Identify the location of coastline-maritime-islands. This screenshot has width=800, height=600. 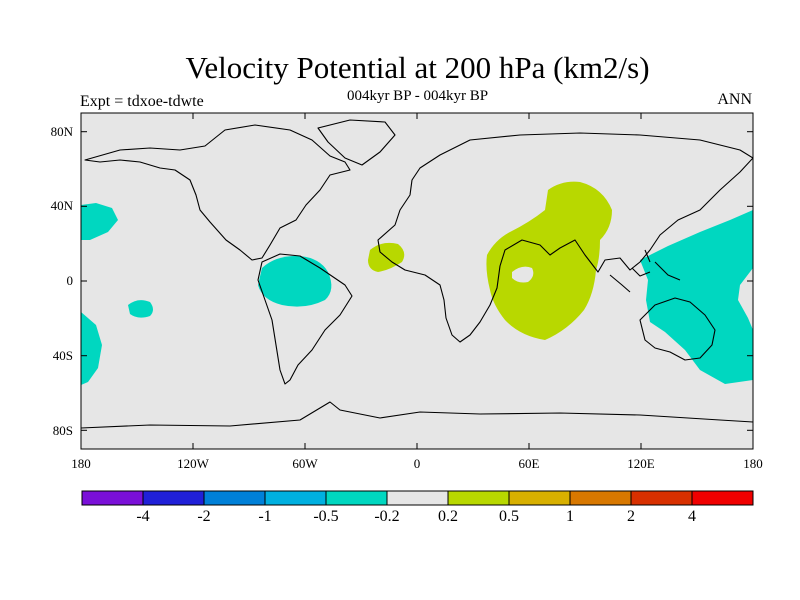
(645, 271).